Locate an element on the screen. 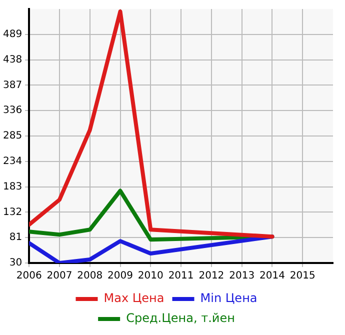 This screenshot has height=335, width=345. x-tick-label: 2008 is located at coordinates (90, 276).